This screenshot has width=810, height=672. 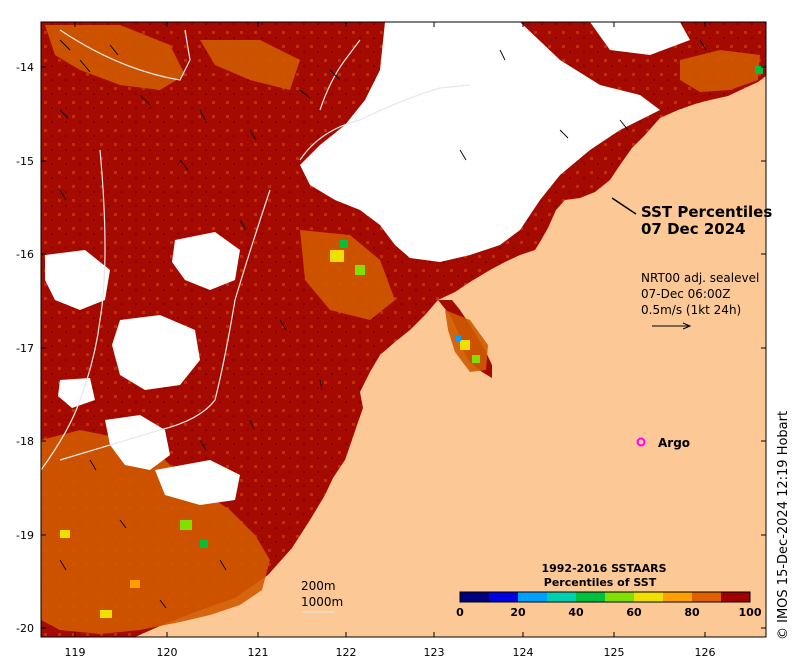 I want to click on lon-label: 123, so click(x=434, y=652).